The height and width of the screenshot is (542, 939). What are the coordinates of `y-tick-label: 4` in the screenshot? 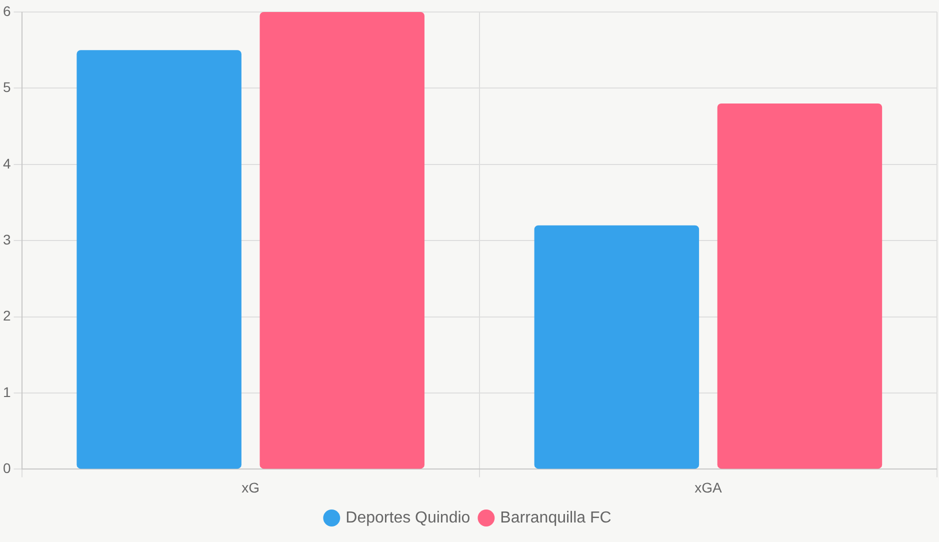 It's located at (6, 163).